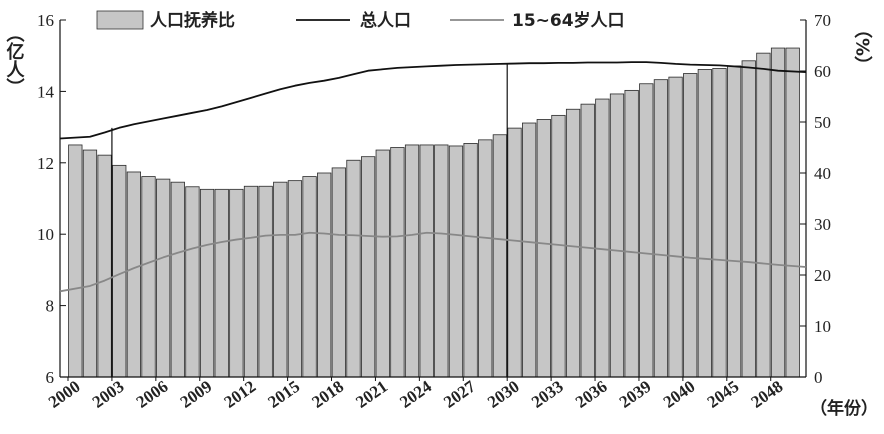  Describe the element at coordinates (734, 221) in the screenshot. I see `bar-2045` at that location.